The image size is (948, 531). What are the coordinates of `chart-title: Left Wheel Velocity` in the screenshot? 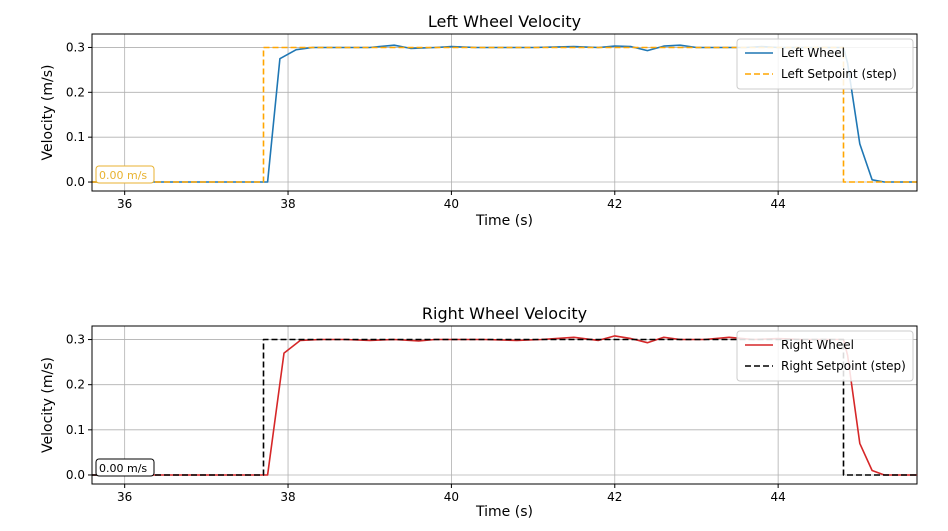 It's located at (504, 21).